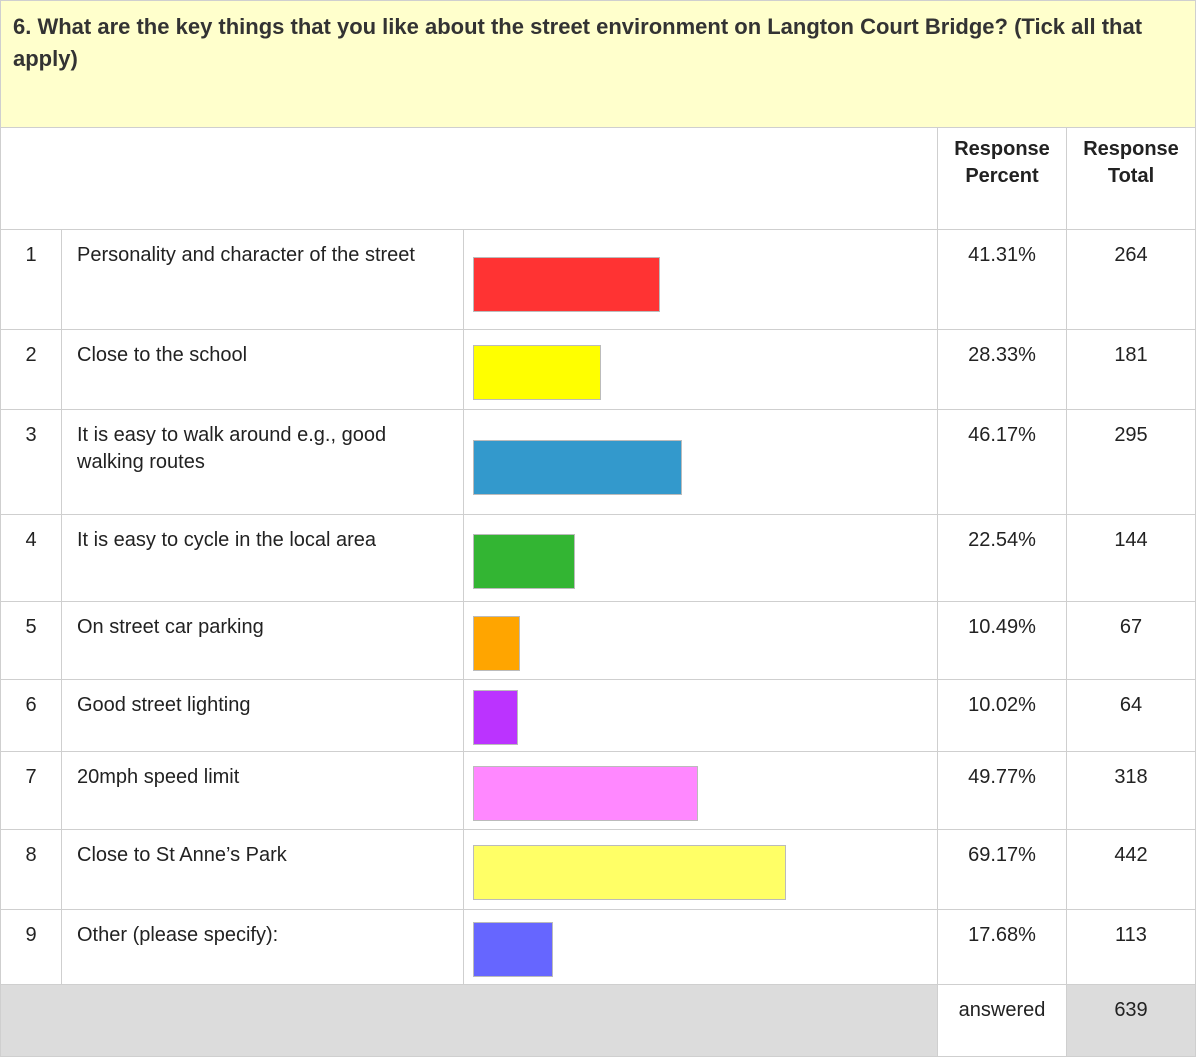  I want to click on response-total: 113, so click(1131, 947).